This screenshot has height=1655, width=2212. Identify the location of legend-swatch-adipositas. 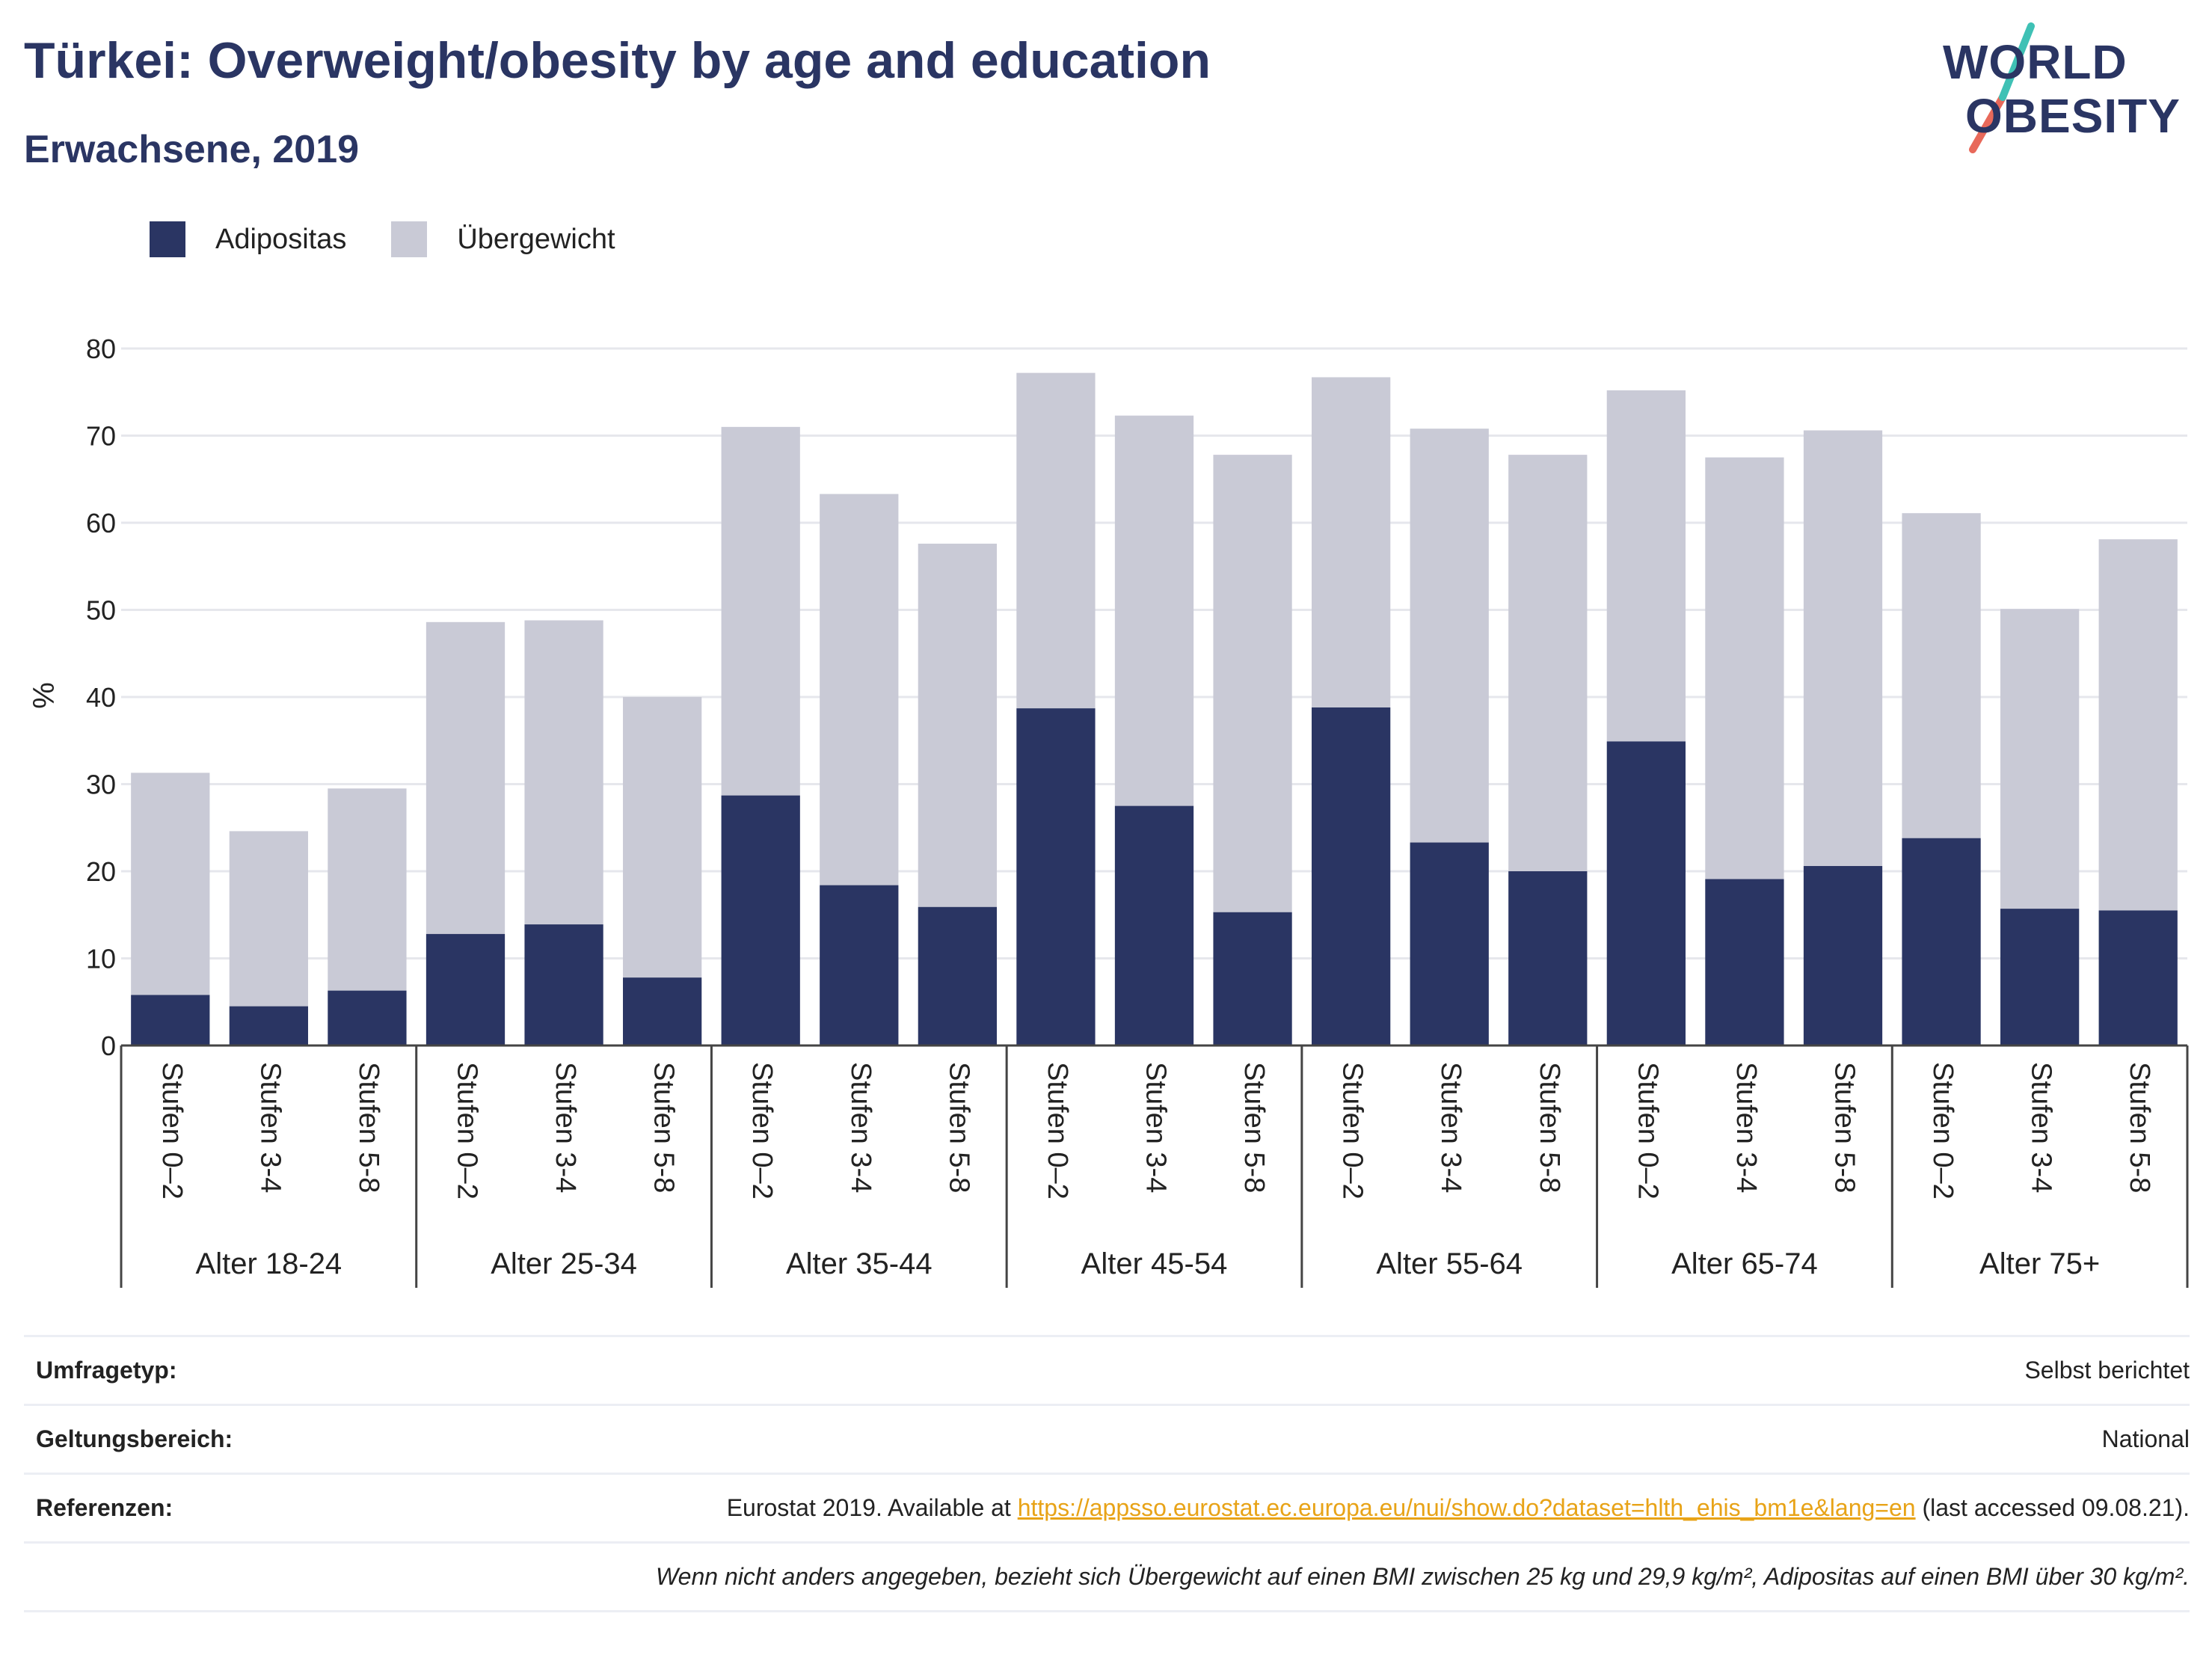
(167, 239).